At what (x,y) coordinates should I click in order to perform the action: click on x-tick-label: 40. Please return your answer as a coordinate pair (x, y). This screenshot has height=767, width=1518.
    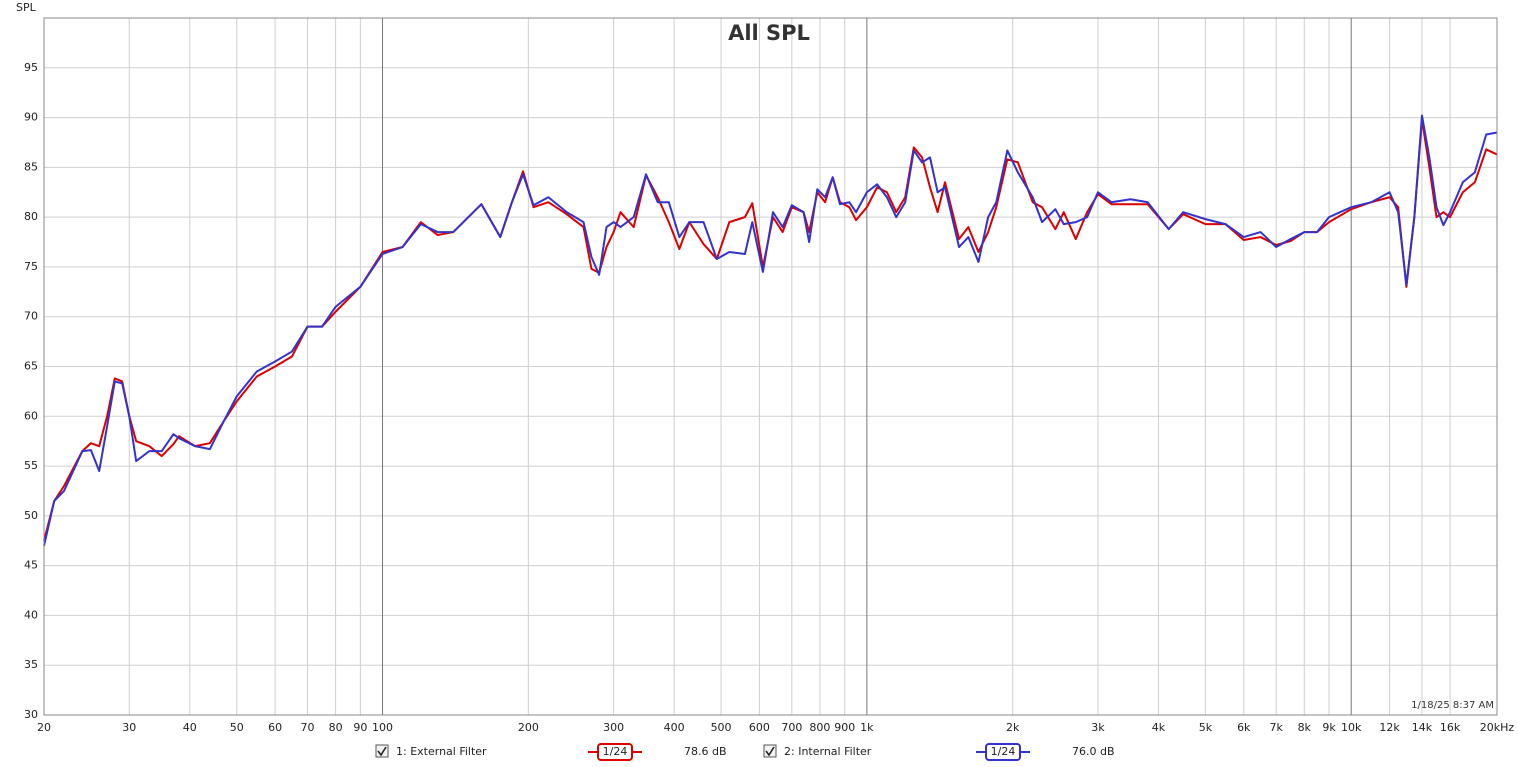
    Looking at the image, I should click on (190, 727).